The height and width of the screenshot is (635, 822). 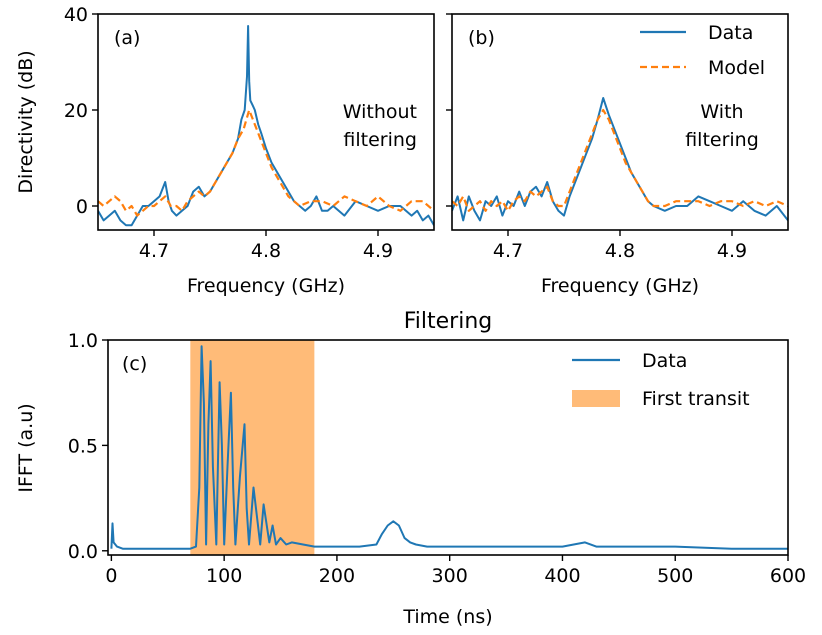 I want to click on panel-b-annotation-line1: With, so click(x=721, y=112).